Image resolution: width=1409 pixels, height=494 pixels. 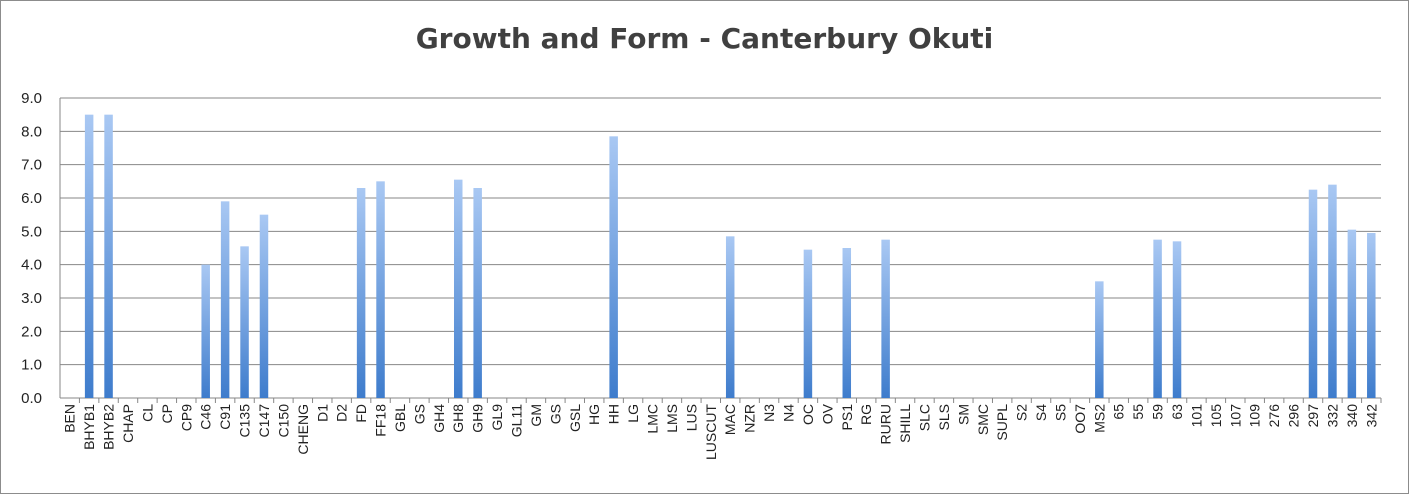 I want to click on bar-c46, so click(x=205, y=331).